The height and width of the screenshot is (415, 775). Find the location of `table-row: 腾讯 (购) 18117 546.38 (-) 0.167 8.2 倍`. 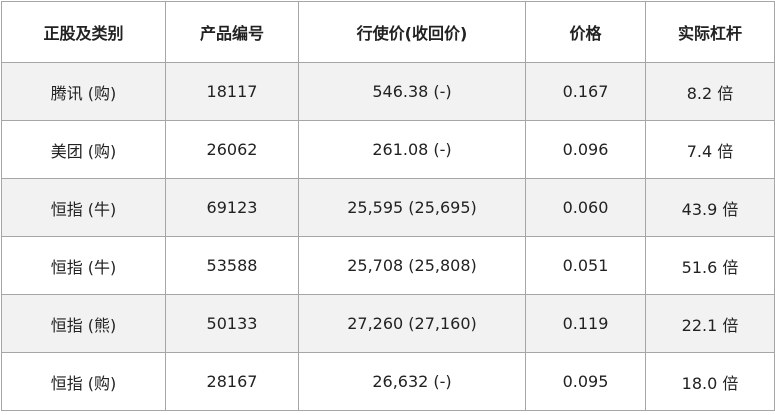

table-row: 腾讯 (购) 18117 546.38 (-) 0.167 8.2 倍 is located at coordinates (388, 91).